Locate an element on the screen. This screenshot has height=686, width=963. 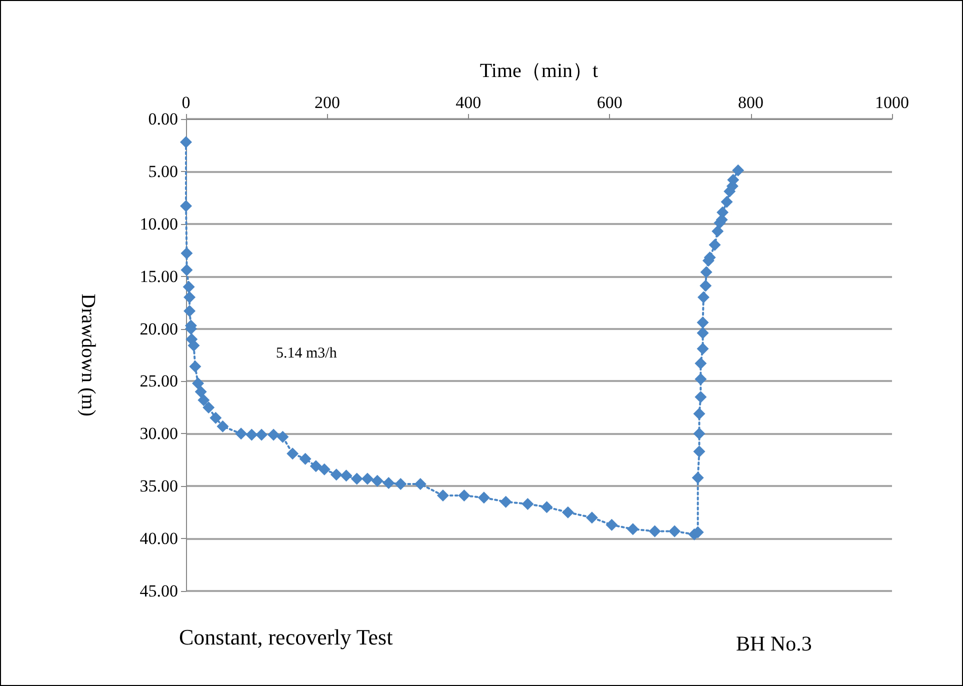
text: BH No.3 is located at coordinates (774, 644).